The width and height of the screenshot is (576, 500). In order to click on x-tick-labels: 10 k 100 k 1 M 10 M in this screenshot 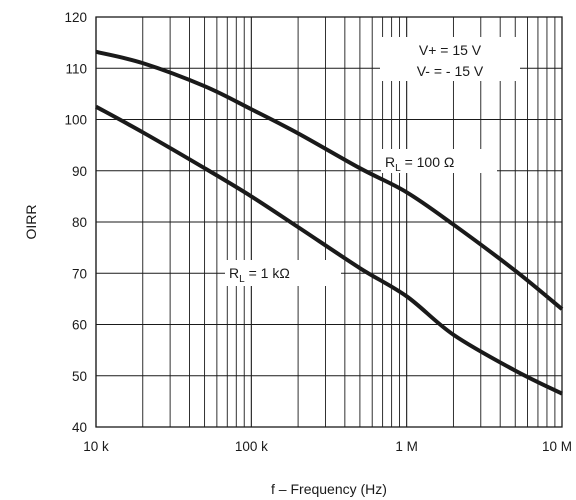, I will do `click(327, 446)`.